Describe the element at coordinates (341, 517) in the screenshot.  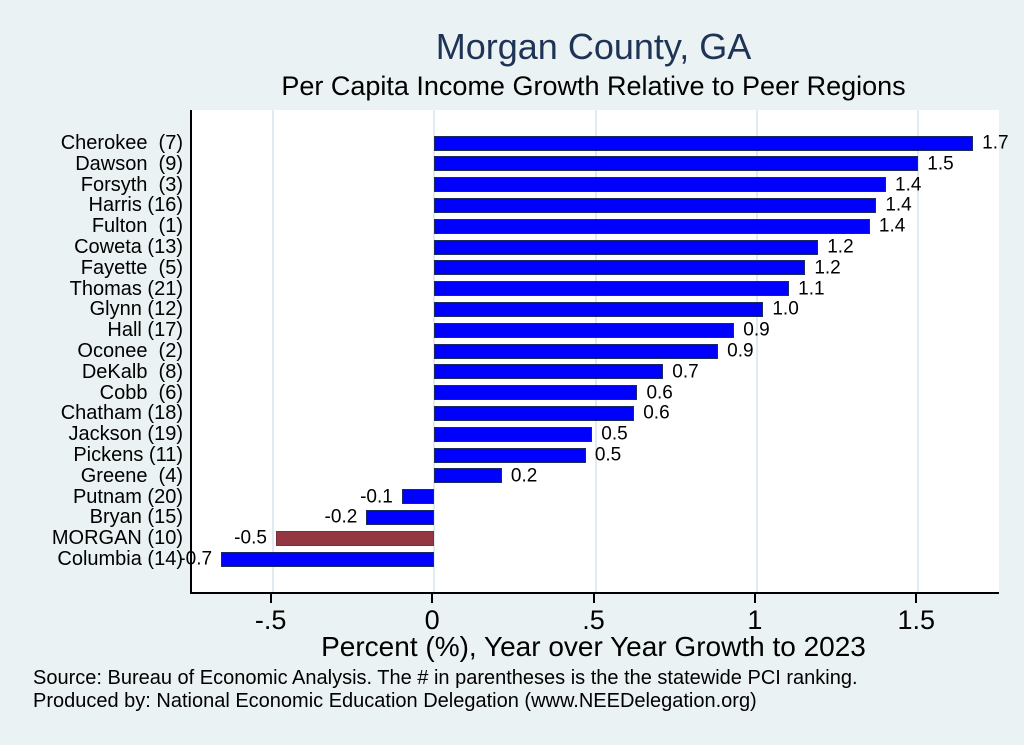
I see `value-label: -0.2` at that location.